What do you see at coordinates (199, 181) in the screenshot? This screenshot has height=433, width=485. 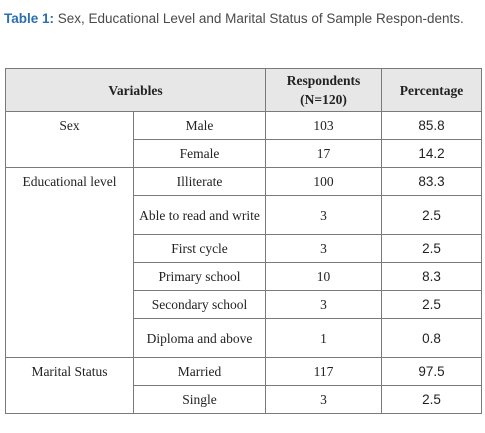 I see `category-cell: Illiterate` at bounding box center [199, 181].